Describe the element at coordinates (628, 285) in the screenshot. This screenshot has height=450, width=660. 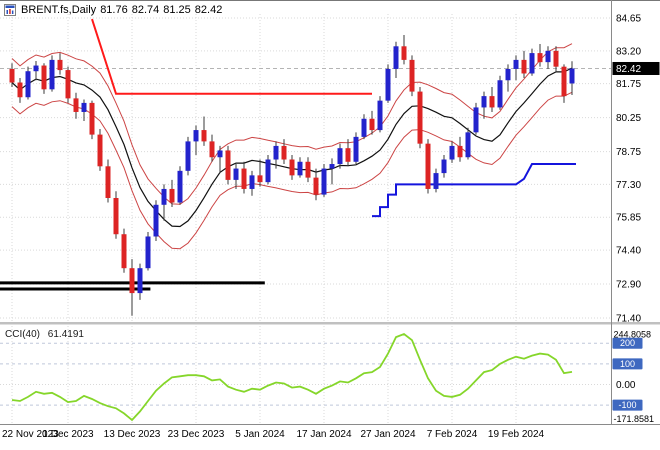
I see `price-axis-label: 72.90` at that location.